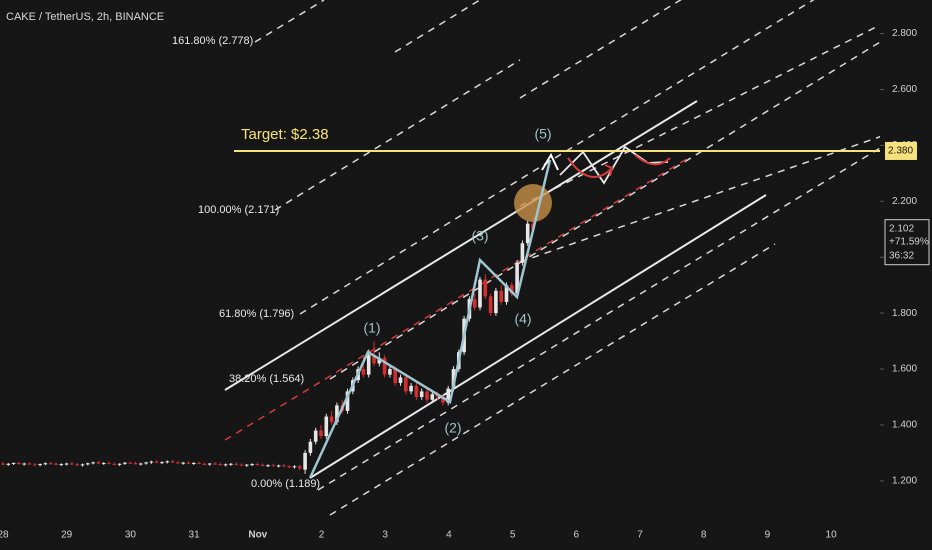  I want to click on countdown-label: 36:32, so click(901, 255).